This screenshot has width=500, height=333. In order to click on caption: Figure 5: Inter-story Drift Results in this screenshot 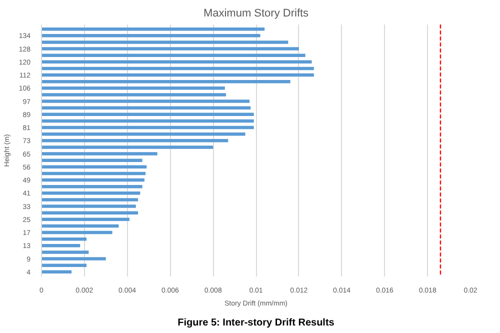, I will do `click(256, 323)`.